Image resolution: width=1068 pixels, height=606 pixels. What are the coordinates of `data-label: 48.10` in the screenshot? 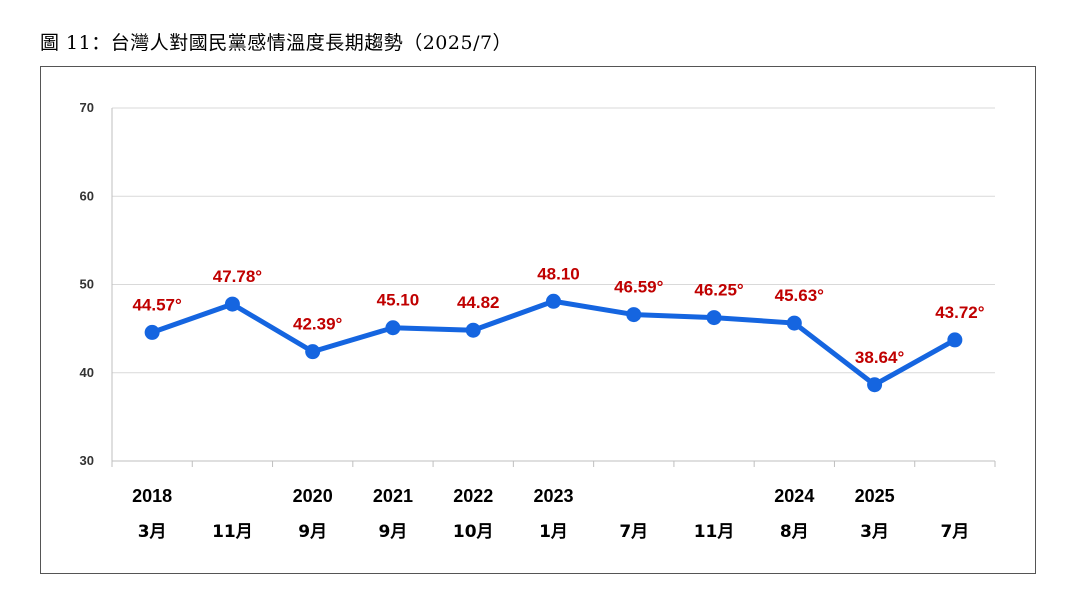 It's located at (558, 273).